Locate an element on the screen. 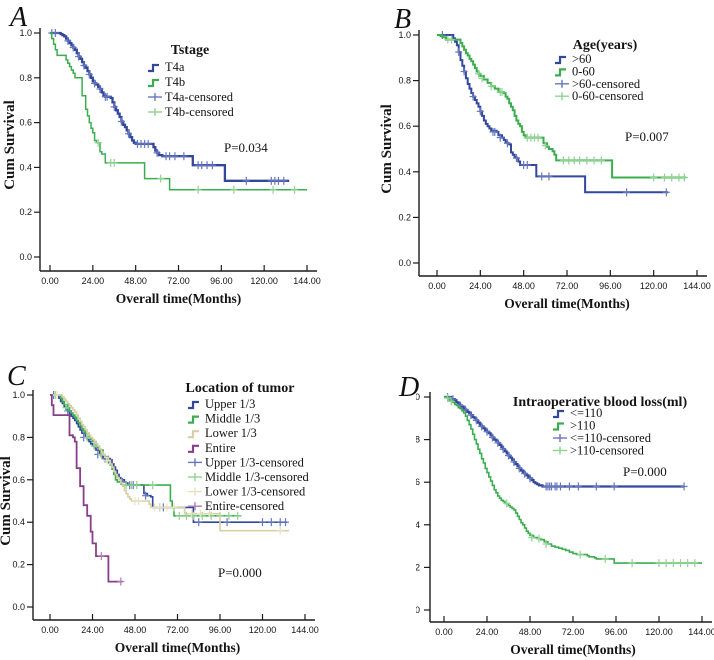  km-curve-Entire is located at coordinates (86, 488).